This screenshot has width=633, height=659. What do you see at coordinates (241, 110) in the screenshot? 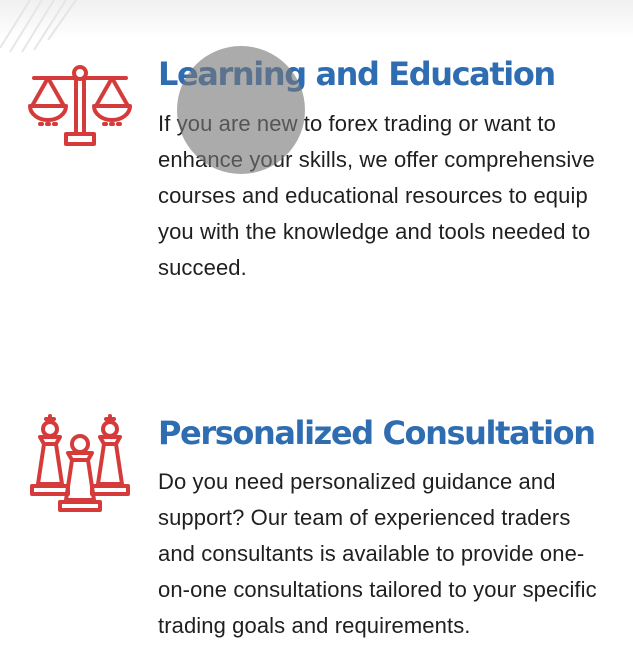
I see `touch-indicator` at bounding box center [241, 110].